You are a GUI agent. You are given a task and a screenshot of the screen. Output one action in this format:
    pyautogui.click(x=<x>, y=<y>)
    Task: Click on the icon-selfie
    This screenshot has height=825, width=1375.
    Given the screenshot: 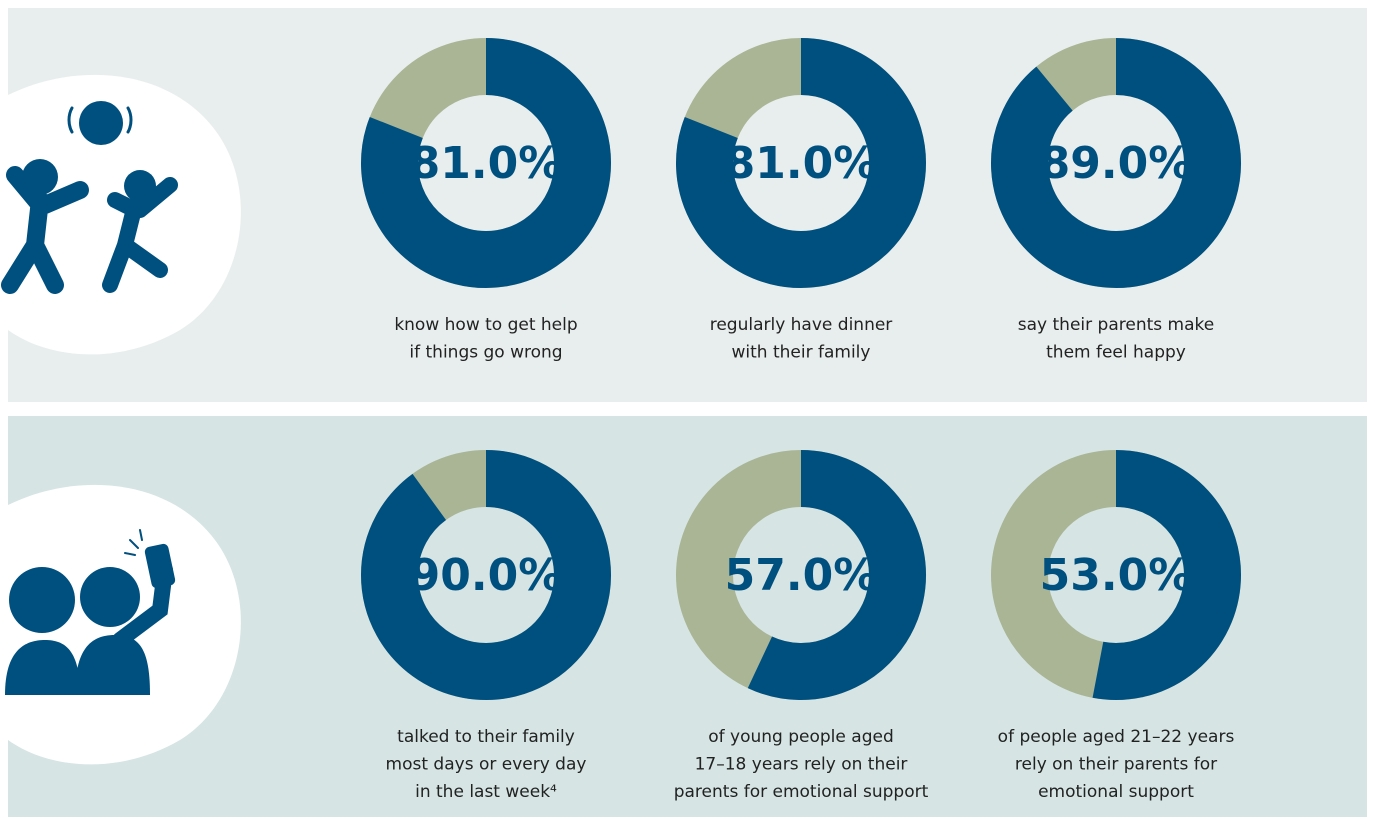 What is the action you would take?
    pyautogui.click(x=90, y=612)
    